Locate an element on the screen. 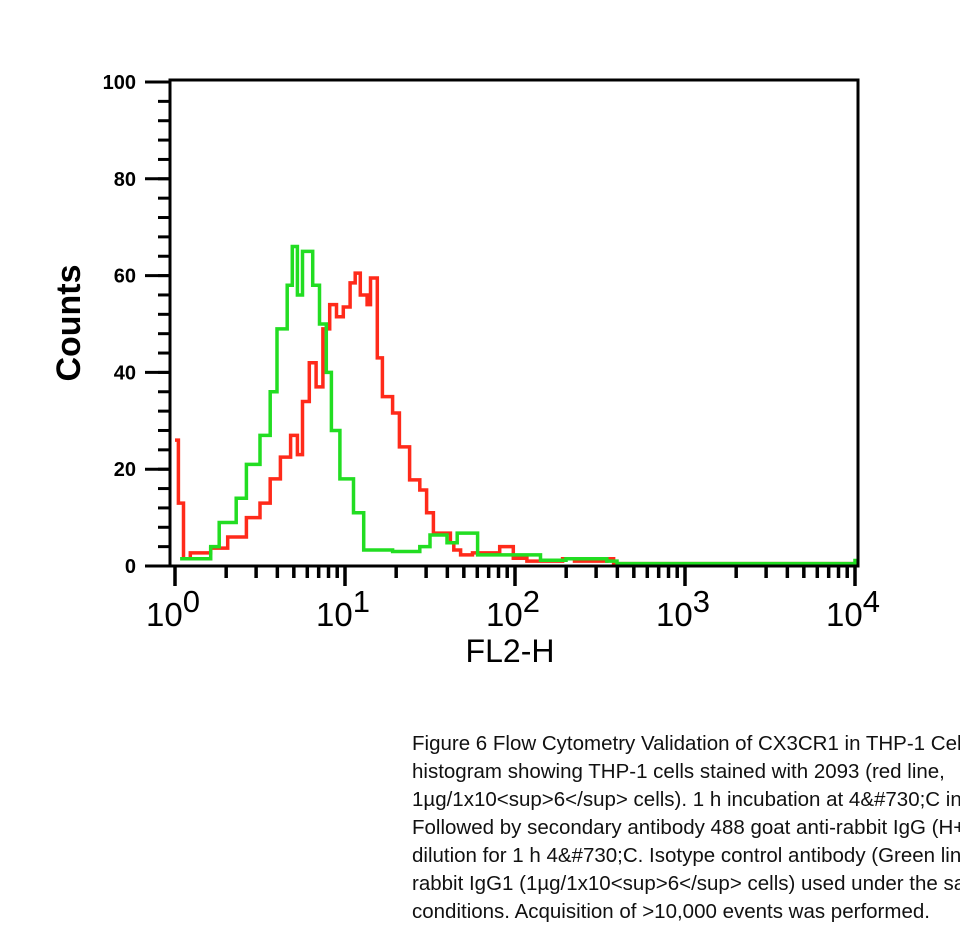 The width and height of the screenshot is (960, 936). y-tick-label: 20 is located at coordinates (125, 470).